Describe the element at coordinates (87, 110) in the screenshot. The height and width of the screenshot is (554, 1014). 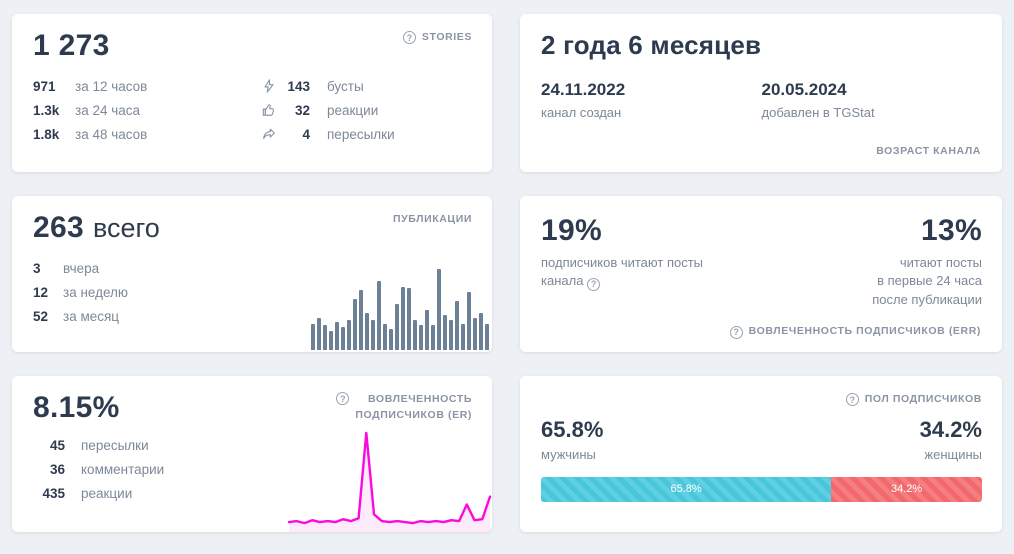
I see `stat-row: 1.3k за 24 часа` at that location.